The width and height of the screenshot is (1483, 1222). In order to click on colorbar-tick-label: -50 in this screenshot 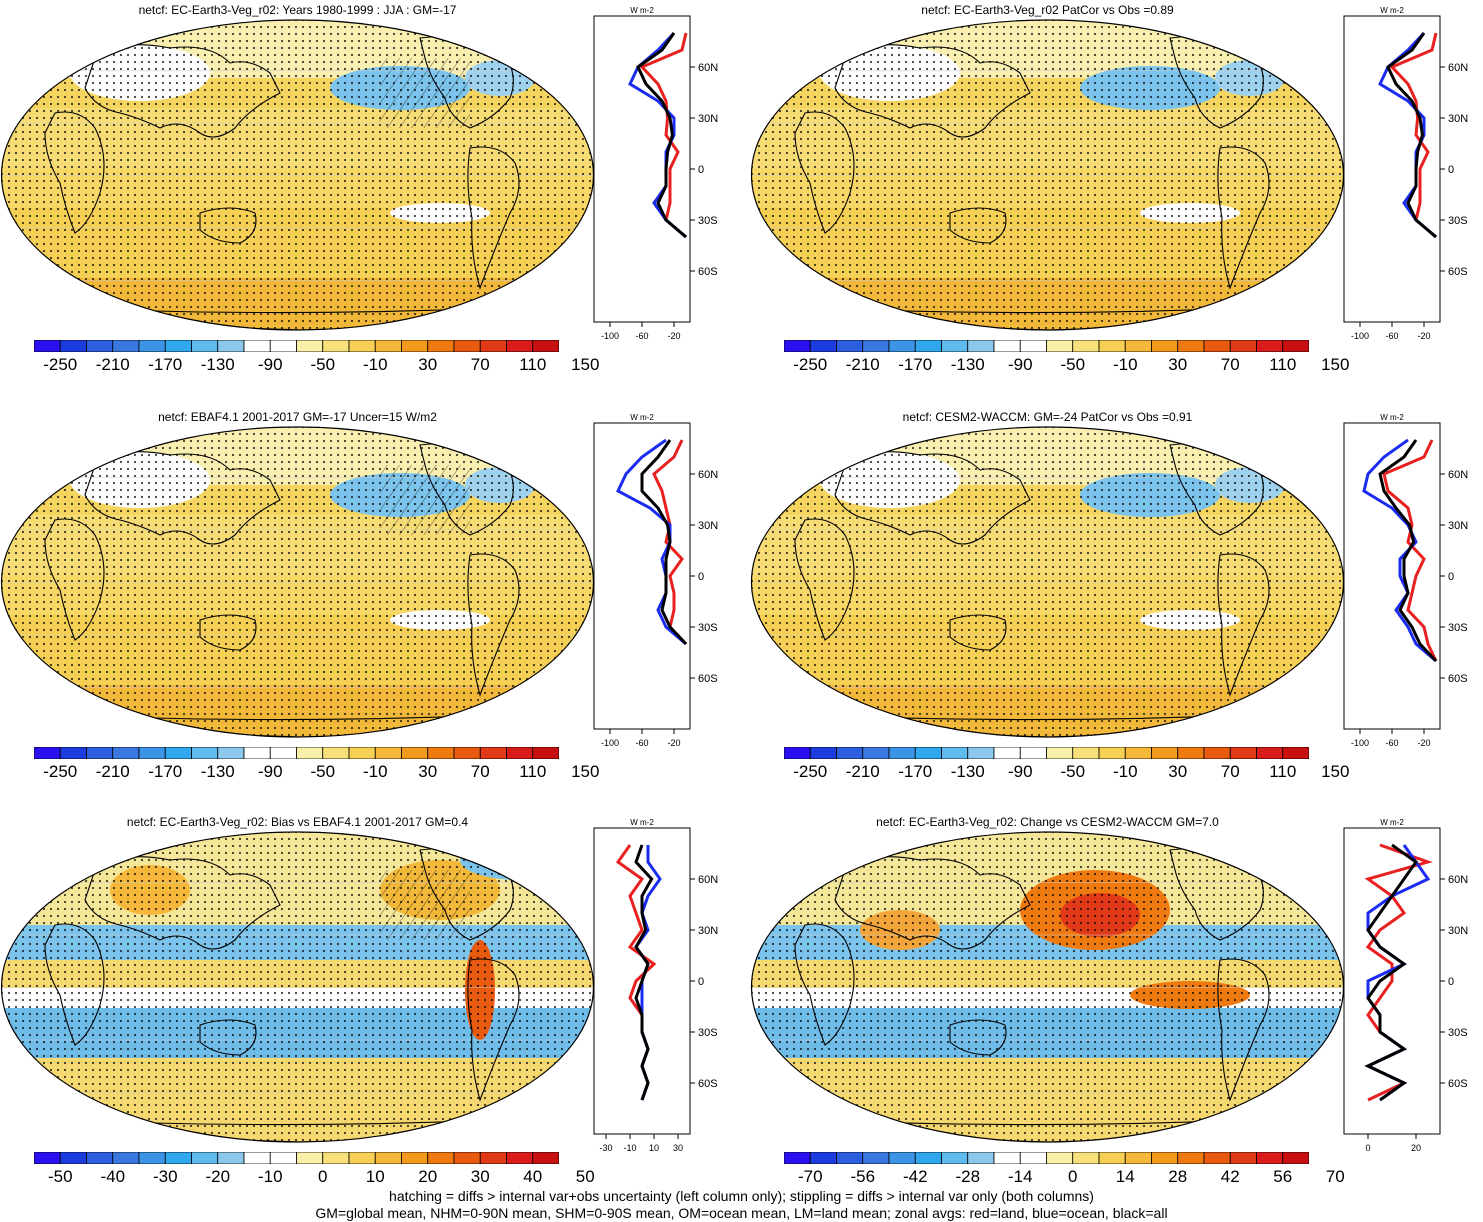, I will do `click(1073, 771)`.